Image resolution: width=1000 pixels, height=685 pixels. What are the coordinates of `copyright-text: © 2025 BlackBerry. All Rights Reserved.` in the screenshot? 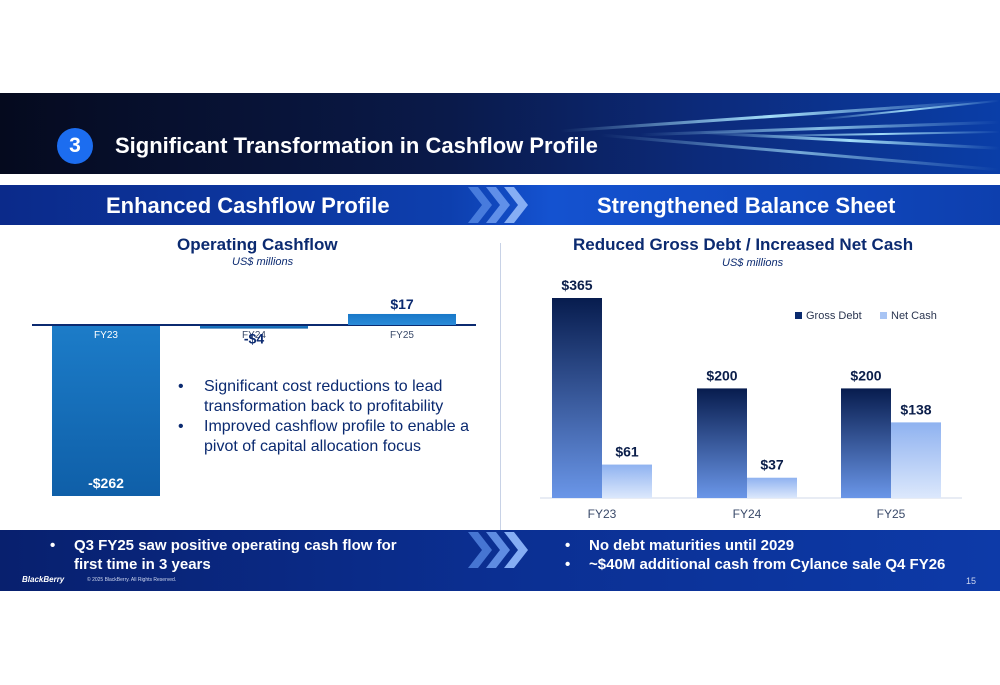 It's located at (132, 580).